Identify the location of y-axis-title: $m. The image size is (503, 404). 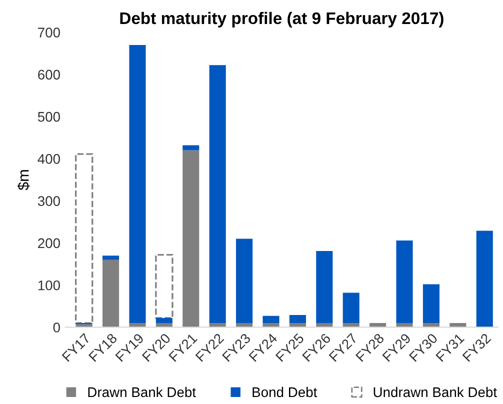
(23, 180).